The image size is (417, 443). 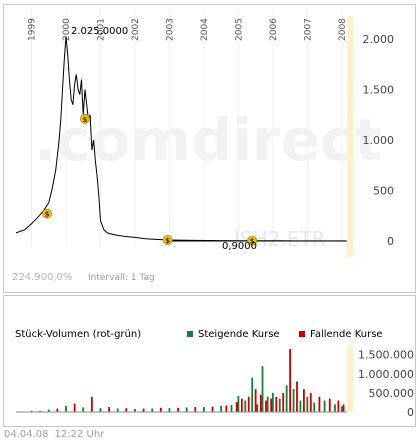 I want to click on footer-time: 12:22 Uhr, so click(x=79, y=434).